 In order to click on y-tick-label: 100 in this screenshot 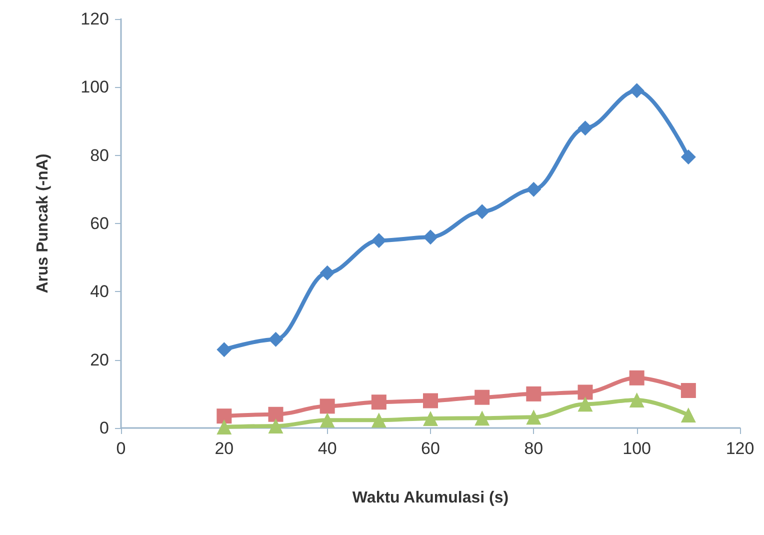, I will do `click(94, 87)`.